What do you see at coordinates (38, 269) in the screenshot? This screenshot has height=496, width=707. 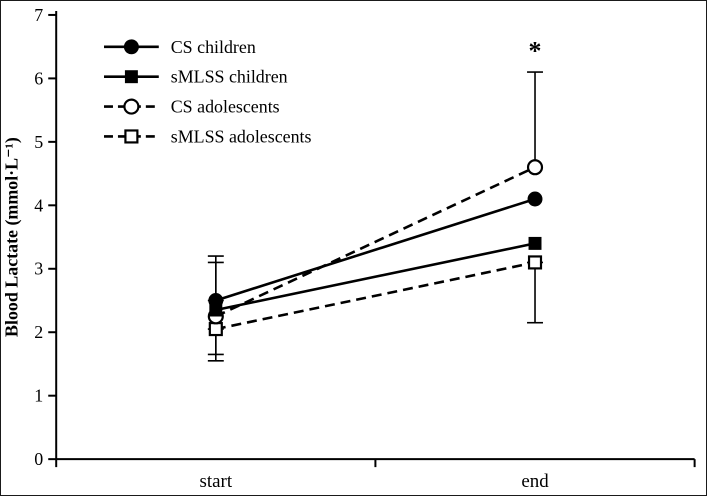 I see `y-tick-label: 3` at bounding box center [38, 269].